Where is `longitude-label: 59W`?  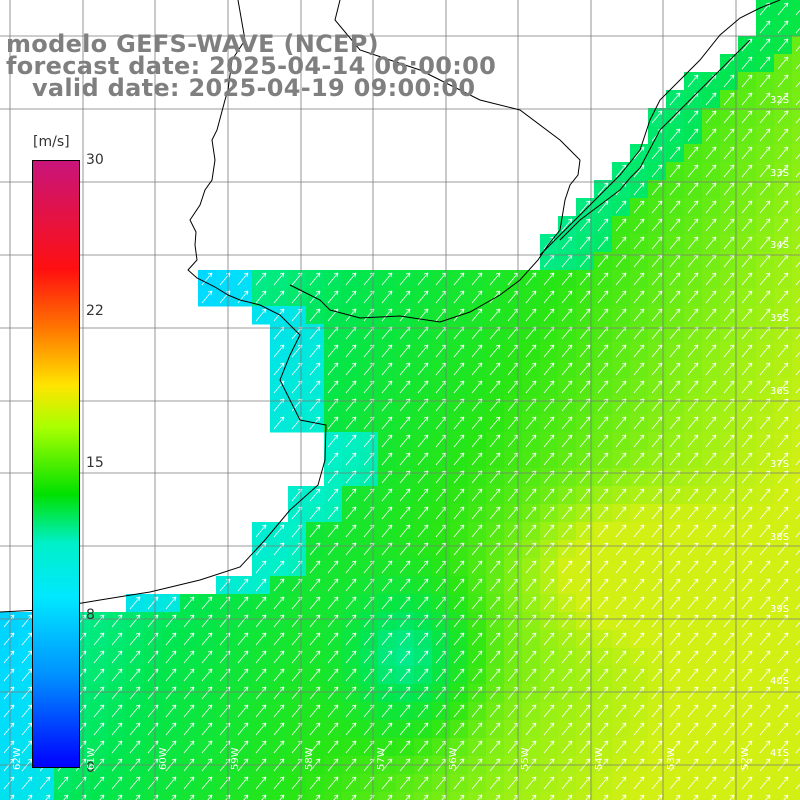 longitude-label: 59W is located at coordinates (235, 758).